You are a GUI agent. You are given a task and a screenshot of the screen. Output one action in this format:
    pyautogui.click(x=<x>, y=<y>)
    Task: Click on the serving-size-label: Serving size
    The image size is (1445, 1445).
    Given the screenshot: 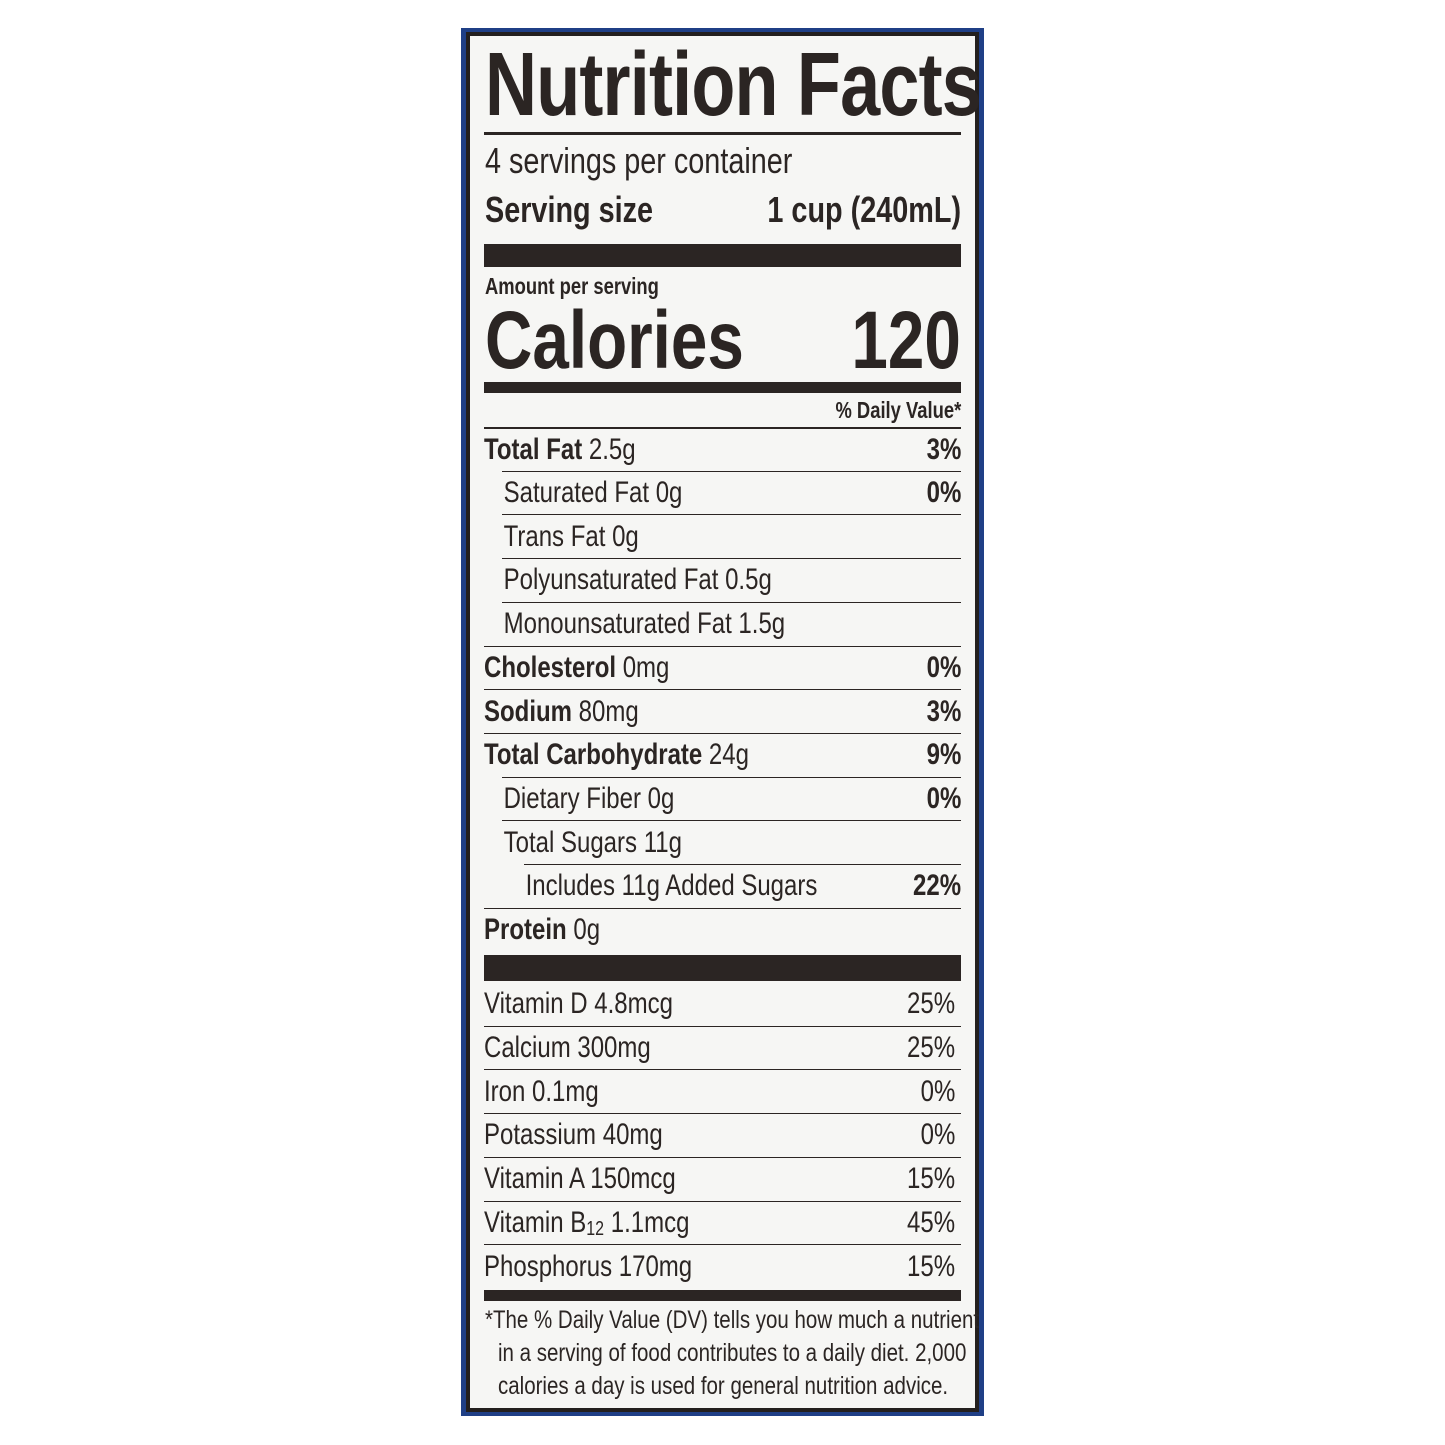 What is the action you would take?
    pyautogui.click(x=569, y=209)
    